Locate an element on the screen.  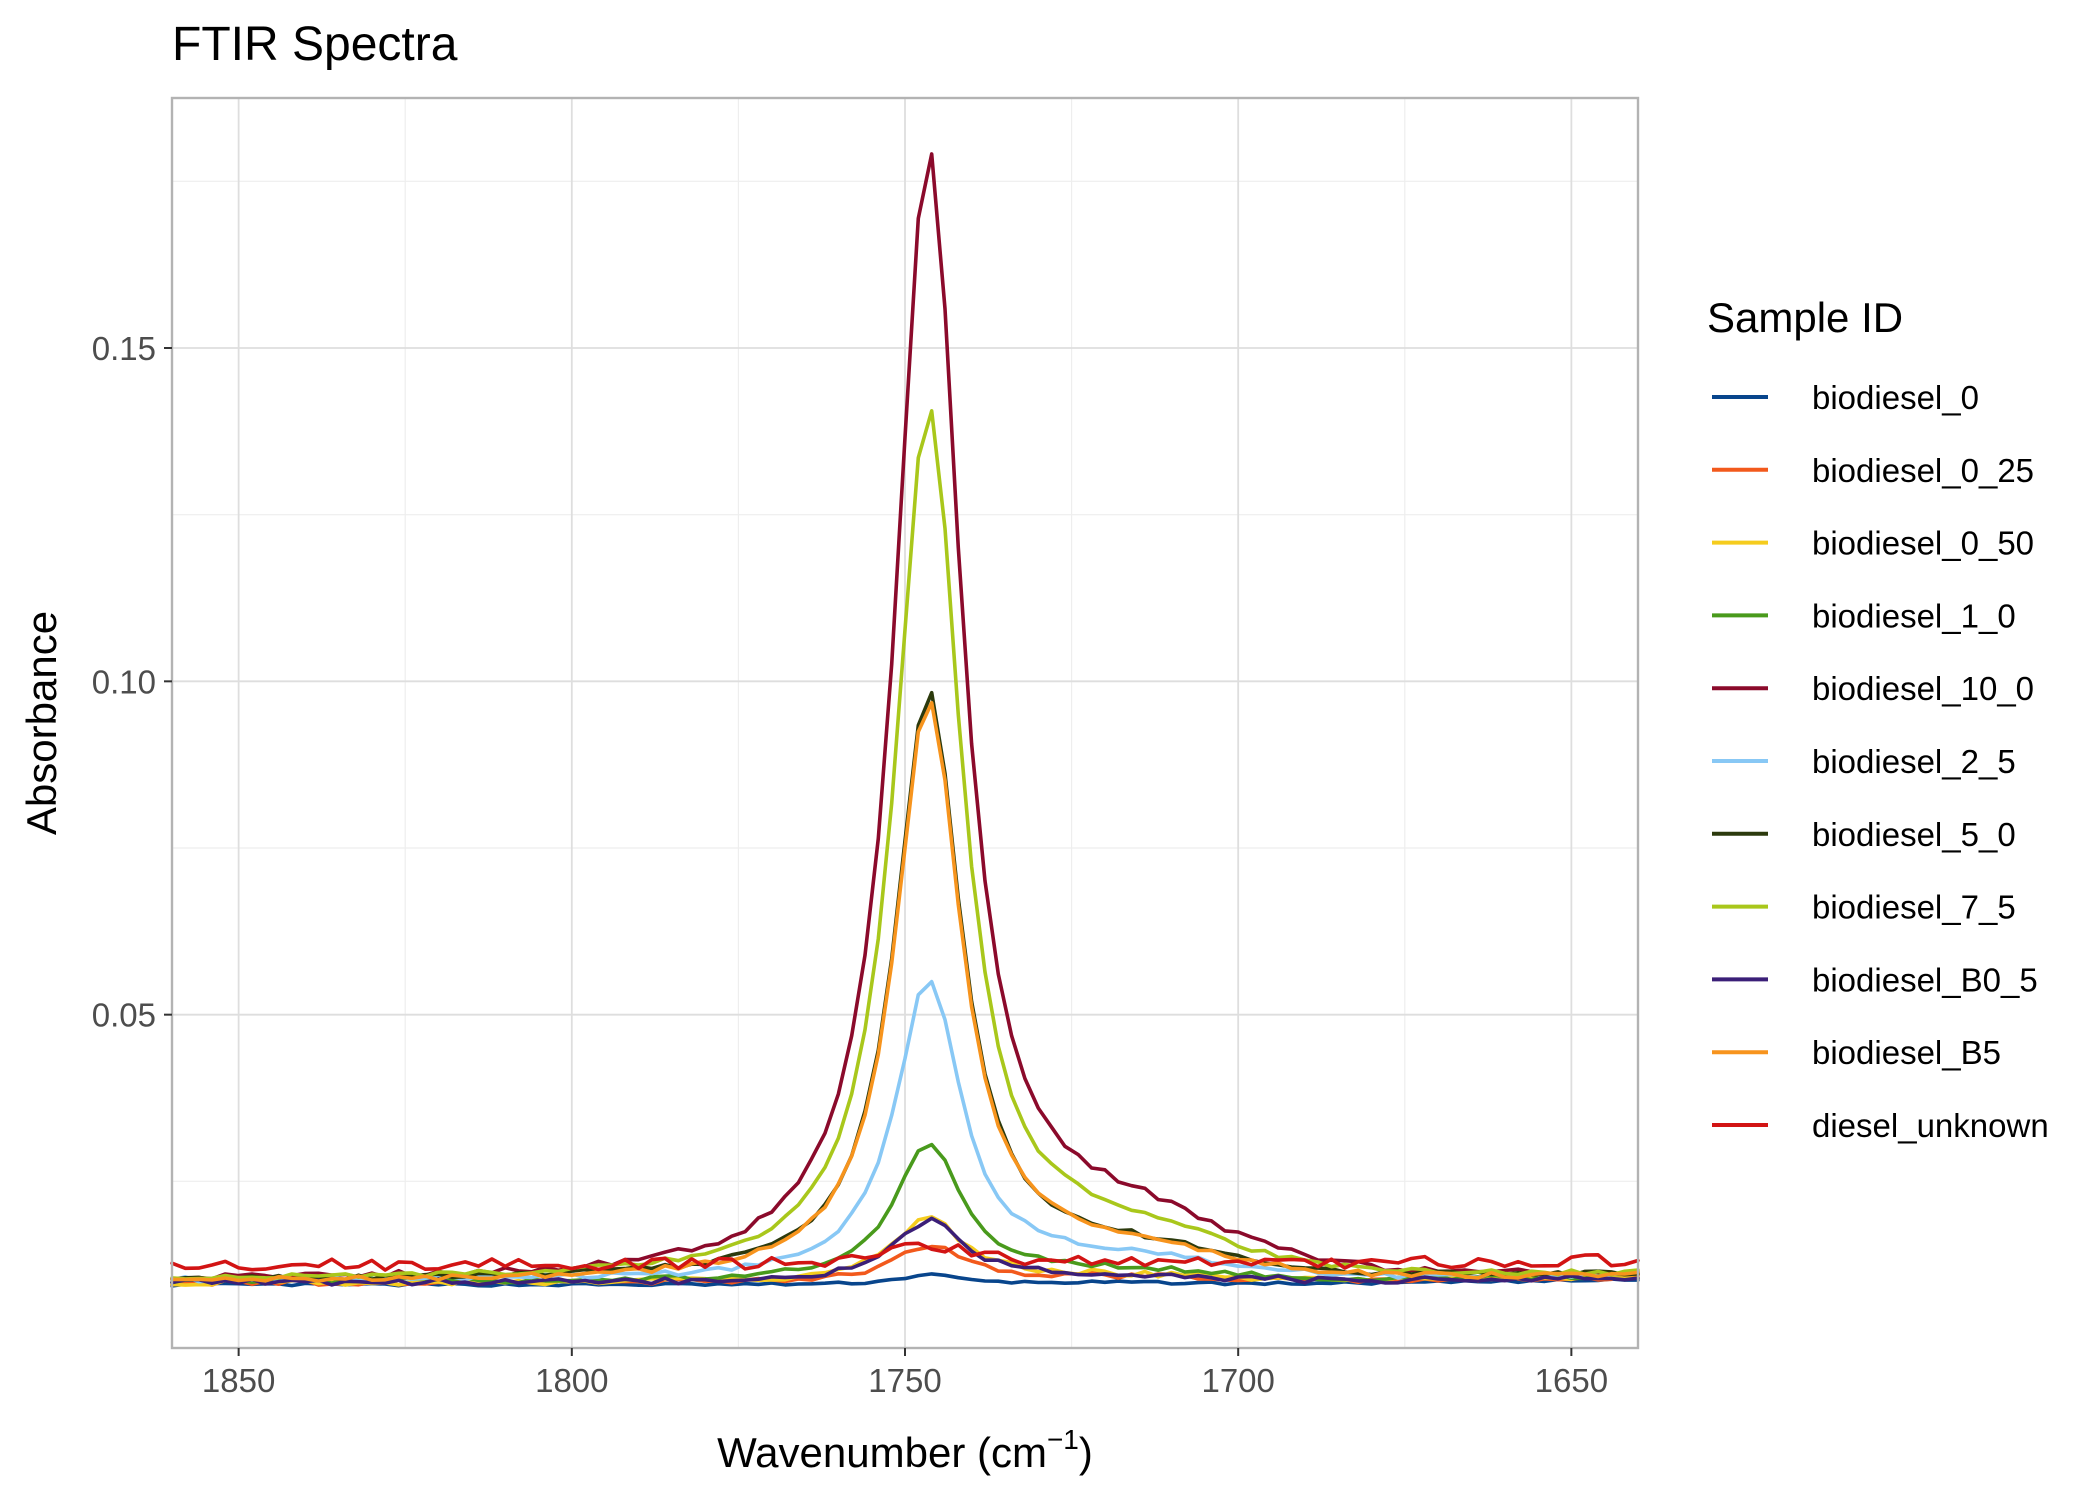
y-tick-label: 0.05 is located at coordinates (124, 1015).